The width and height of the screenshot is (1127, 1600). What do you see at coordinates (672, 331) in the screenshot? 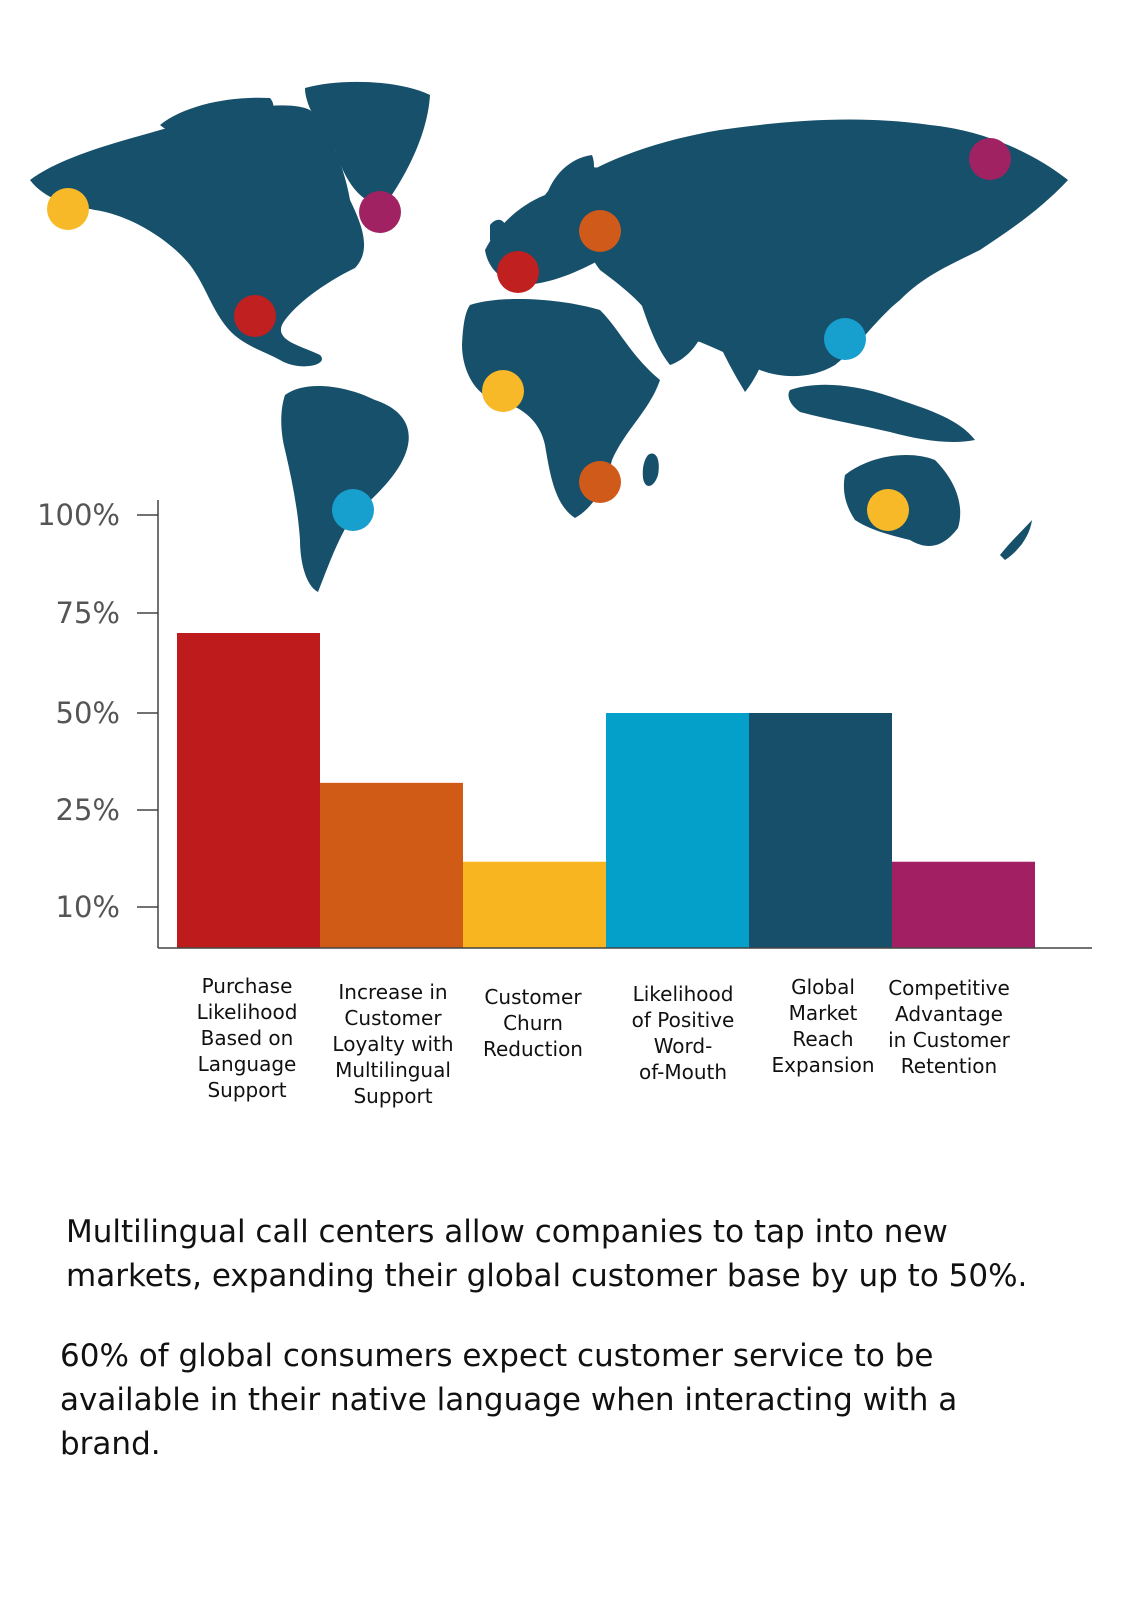
I see `arabia-shape` at bounding box center [672, 331].